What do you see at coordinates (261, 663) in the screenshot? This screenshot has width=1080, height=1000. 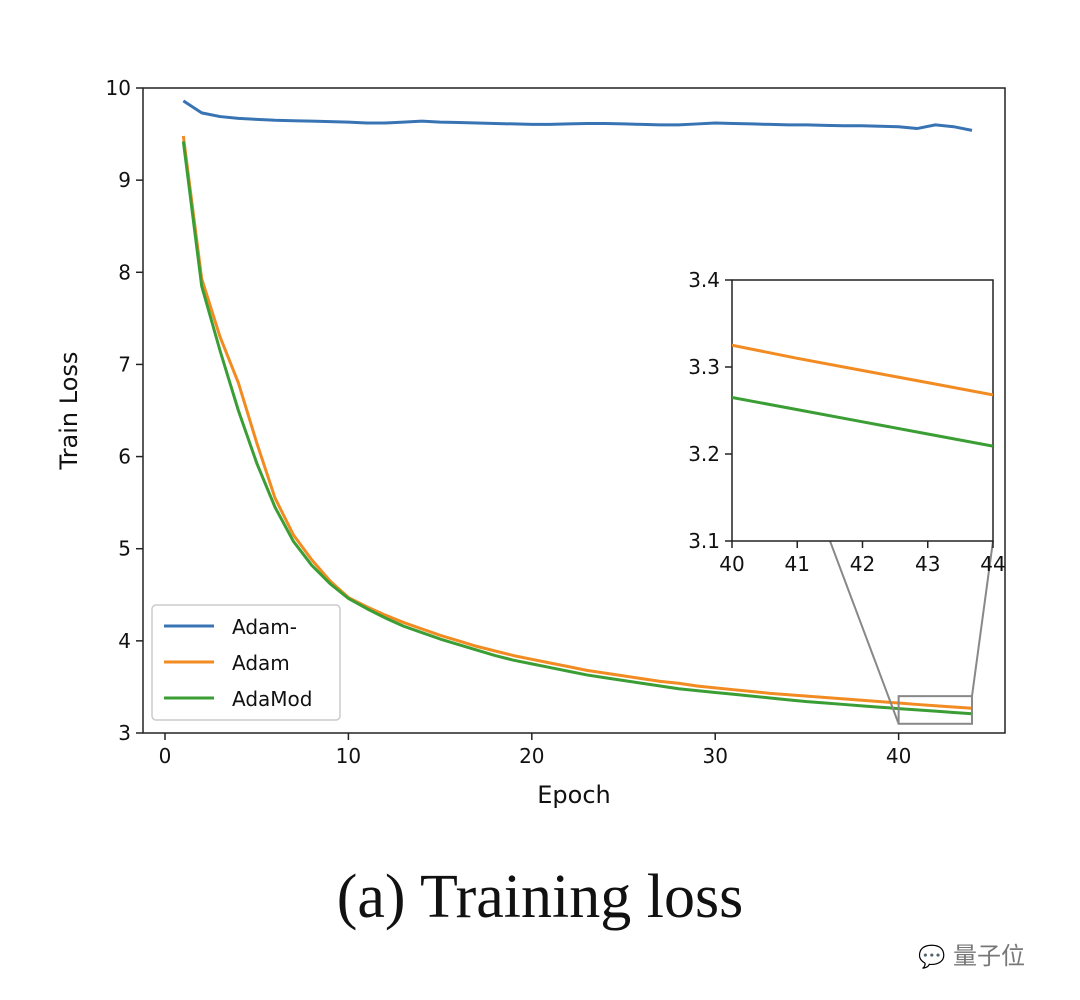 I see `legend-label: Adam` at bounding box center [261, 663].